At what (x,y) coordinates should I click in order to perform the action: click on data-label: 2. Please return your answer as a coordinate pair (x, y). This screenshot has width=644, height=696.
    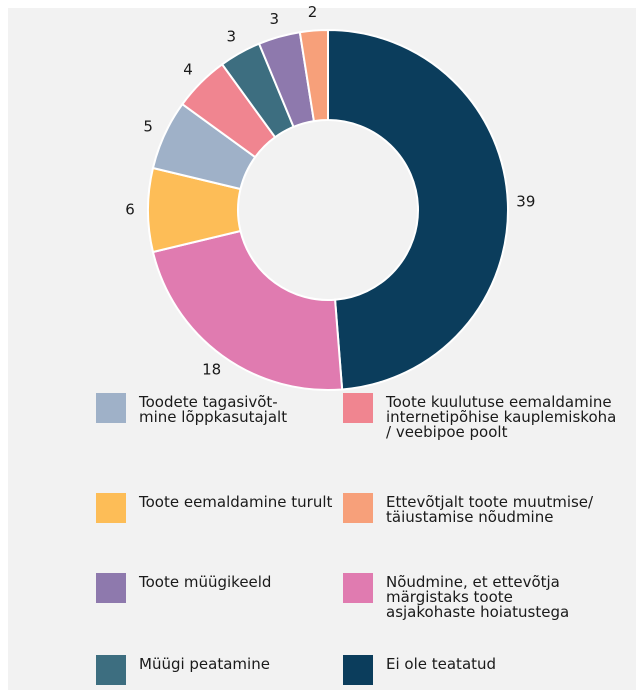
    Looking at the image, I should click on (313, 12).